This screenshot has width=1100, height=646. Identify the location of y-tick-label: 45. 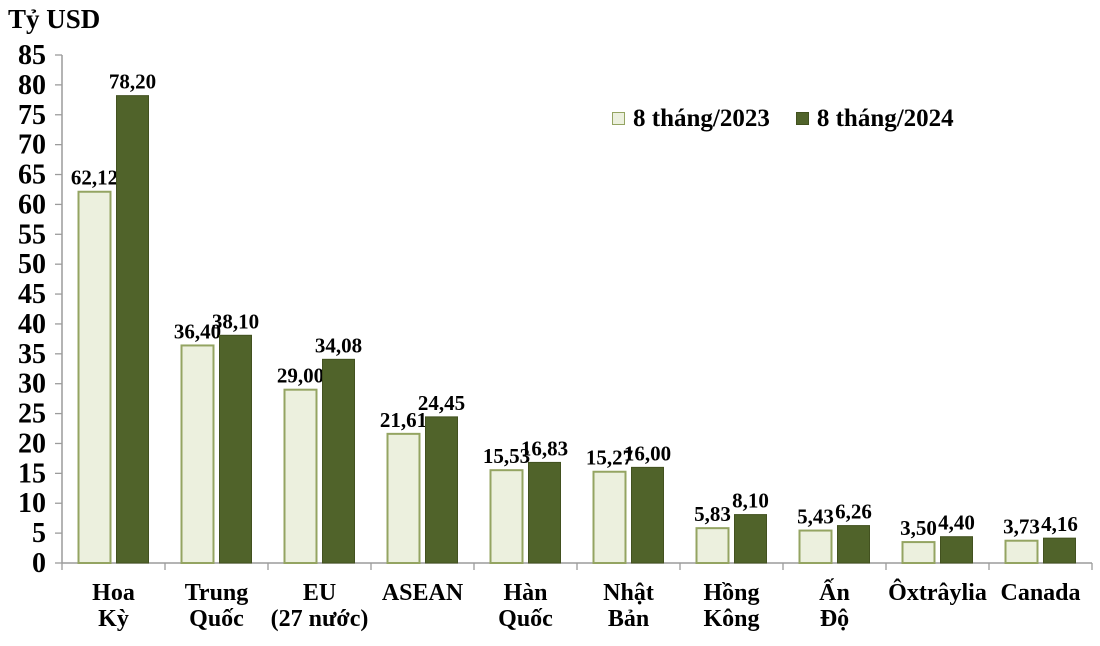
(32, 294).